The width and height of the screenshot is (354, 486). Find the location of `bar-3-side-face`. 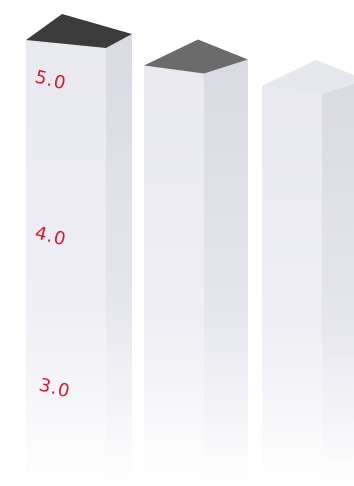

bar-3-side-face is located at coordinates (338, 284).